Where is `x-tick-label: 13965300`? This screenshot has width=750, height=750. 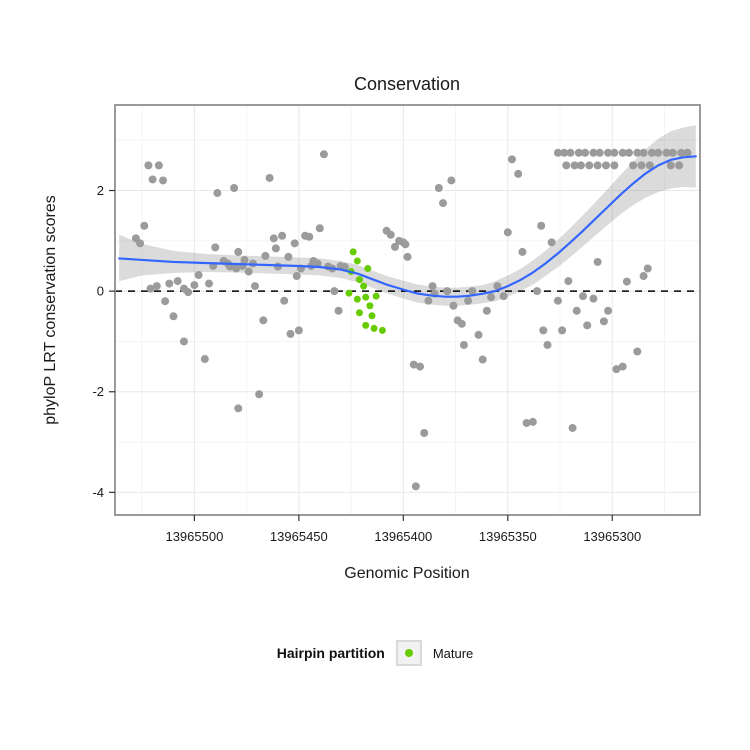
x-tick-label: 13965300 is located at coordinates (612, 536).